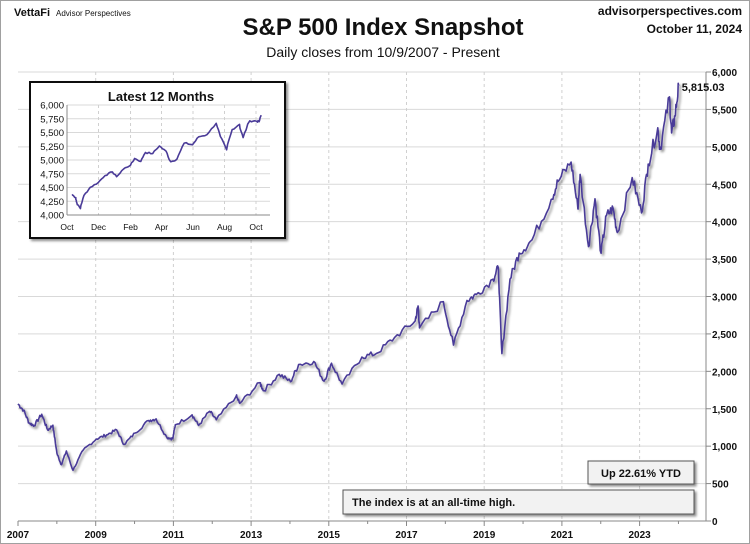 This screenshot has width=750, height=544. What do you see at coordinates (724, 110) in the screenshot?
I see `y-tick-label: 5,500` at bounding box center [724, 110].